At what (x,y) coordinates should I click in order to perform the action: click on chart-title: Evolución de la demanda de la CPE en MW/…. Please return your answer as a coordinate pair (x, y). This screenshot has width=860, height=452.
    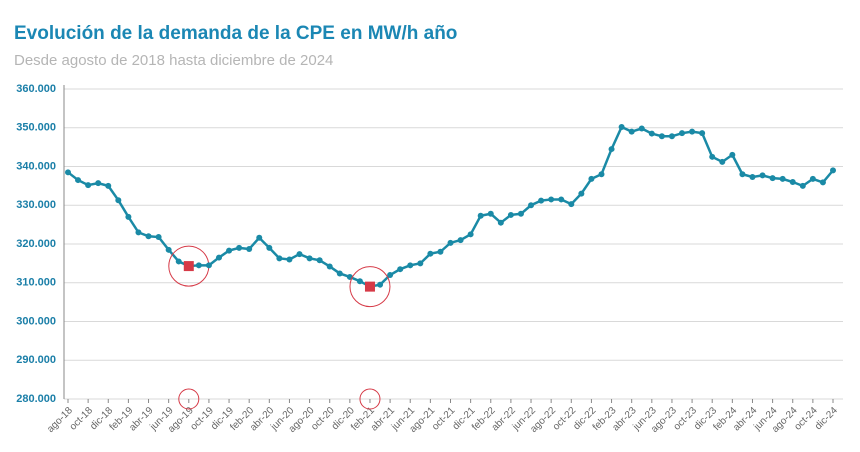
    Looking at the image, I should click on (235, 33).